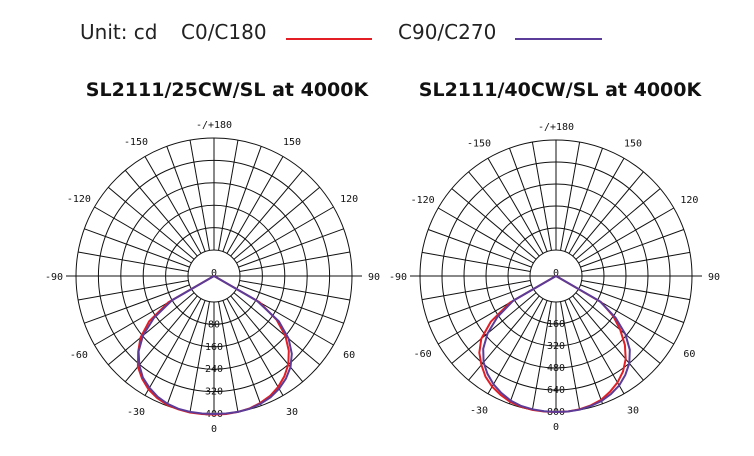 This screenshot has width=754, height=456. What do you see at coordinates (214, 369) in the screenshot?
I see `ring-label: 240` at bounding box center [214, 369].